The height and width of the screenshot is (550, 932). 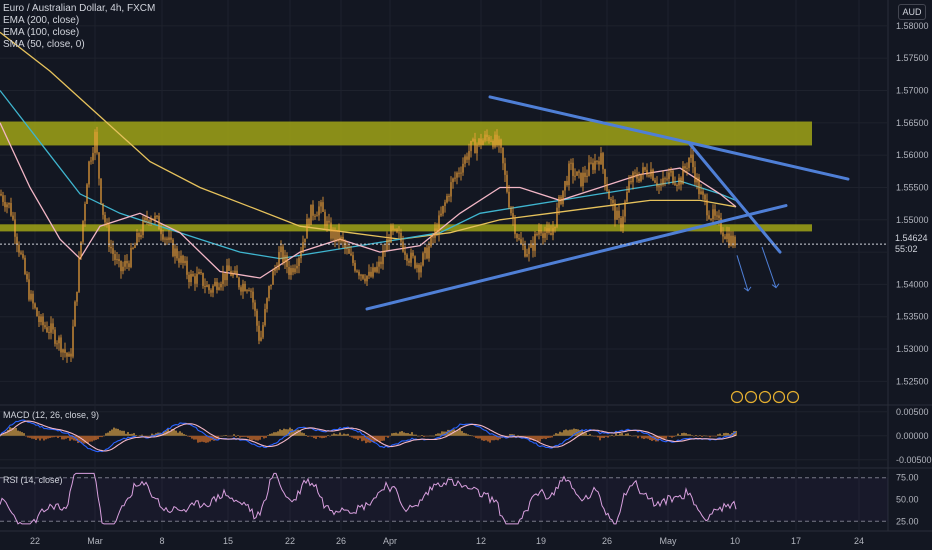 What do you see at coordinates (912, 155) in the screenshot?
I see `y-tick-label: 1.56000` at bounding box center [912, 155].